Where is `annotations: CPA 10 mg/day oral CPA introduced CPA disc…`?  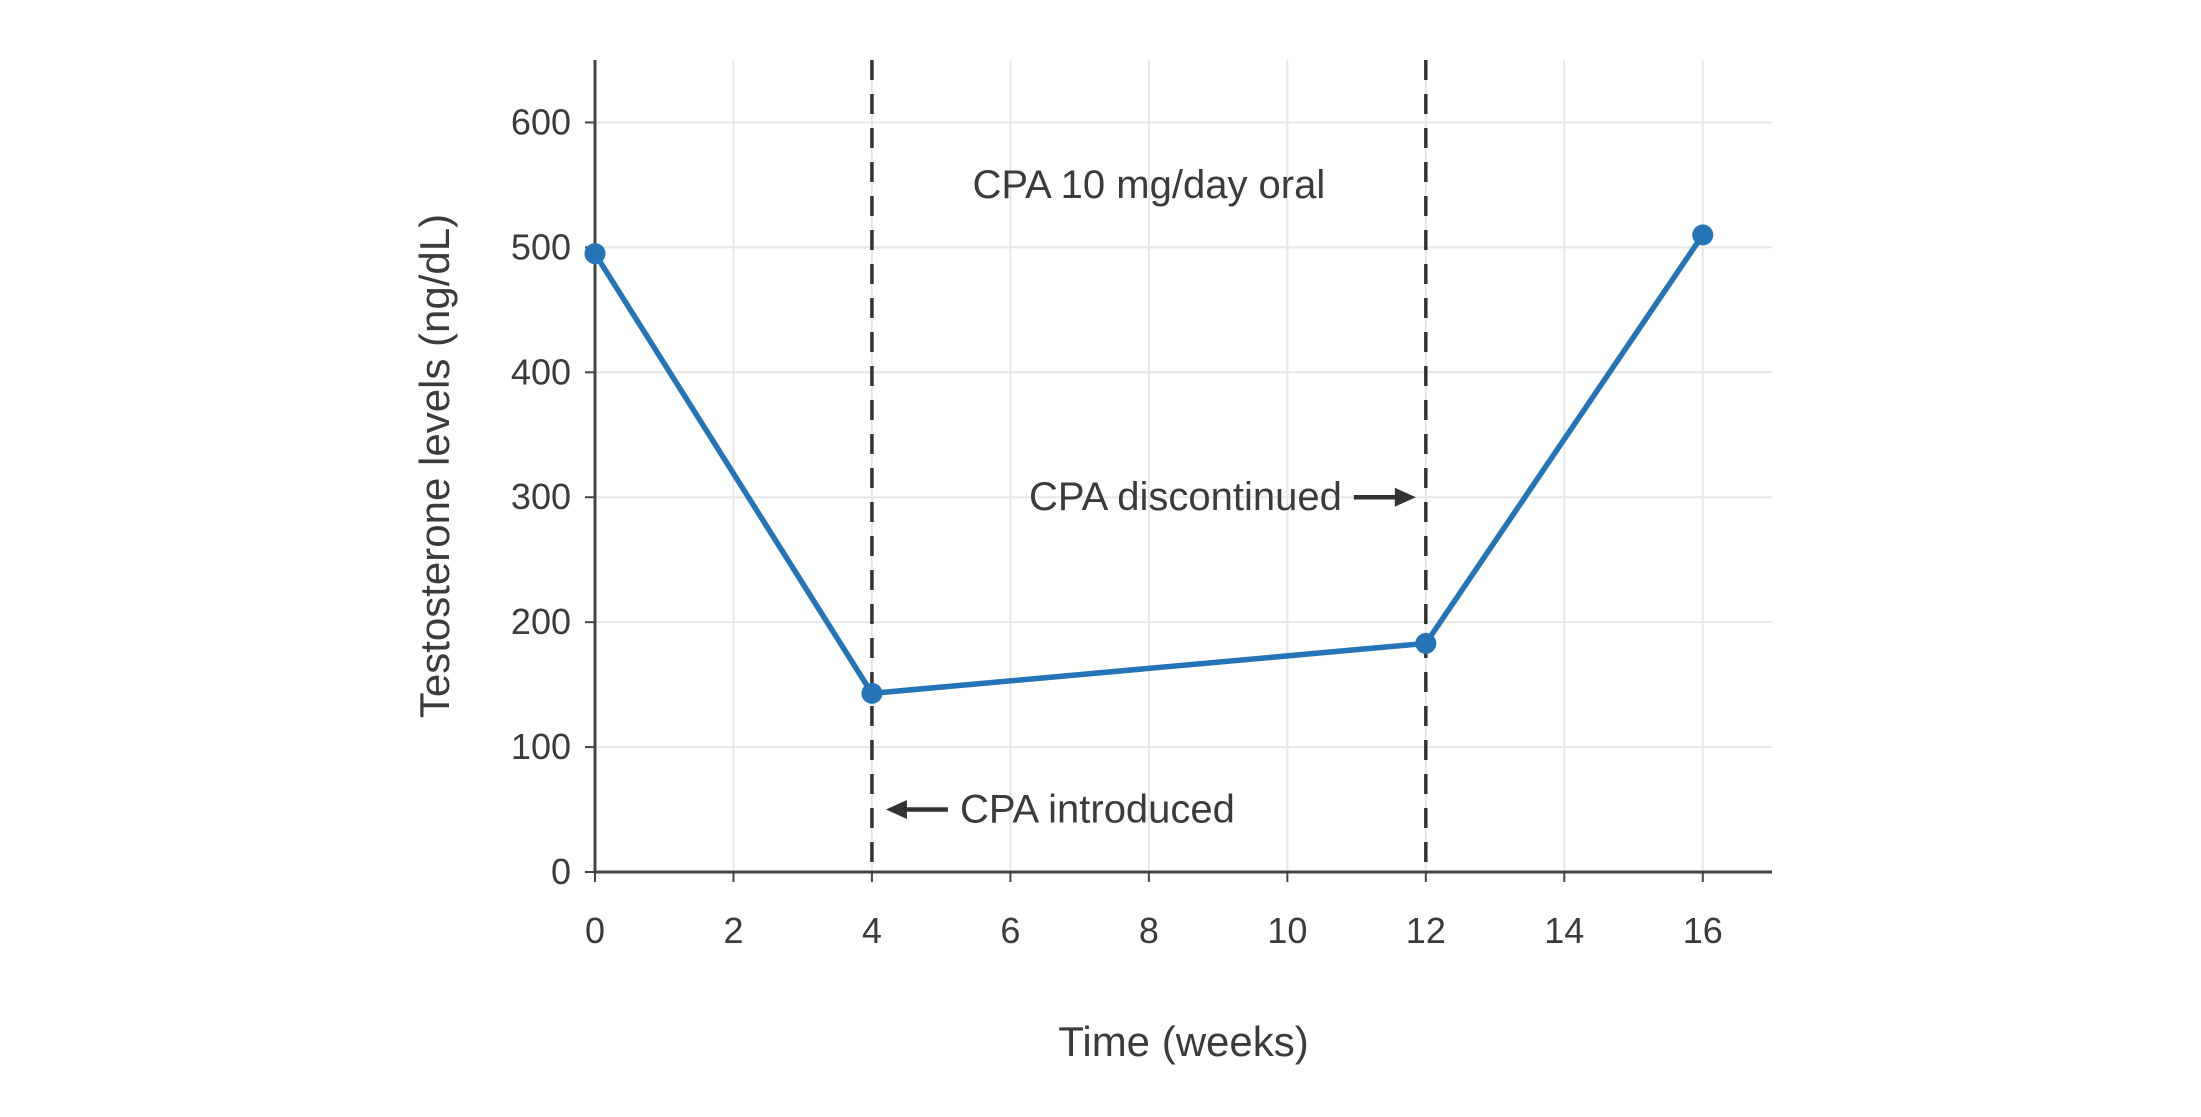
annotations: CPA 10 mg/day oral CPA introduced CPA disc… is located at coordinates (1150, 497).